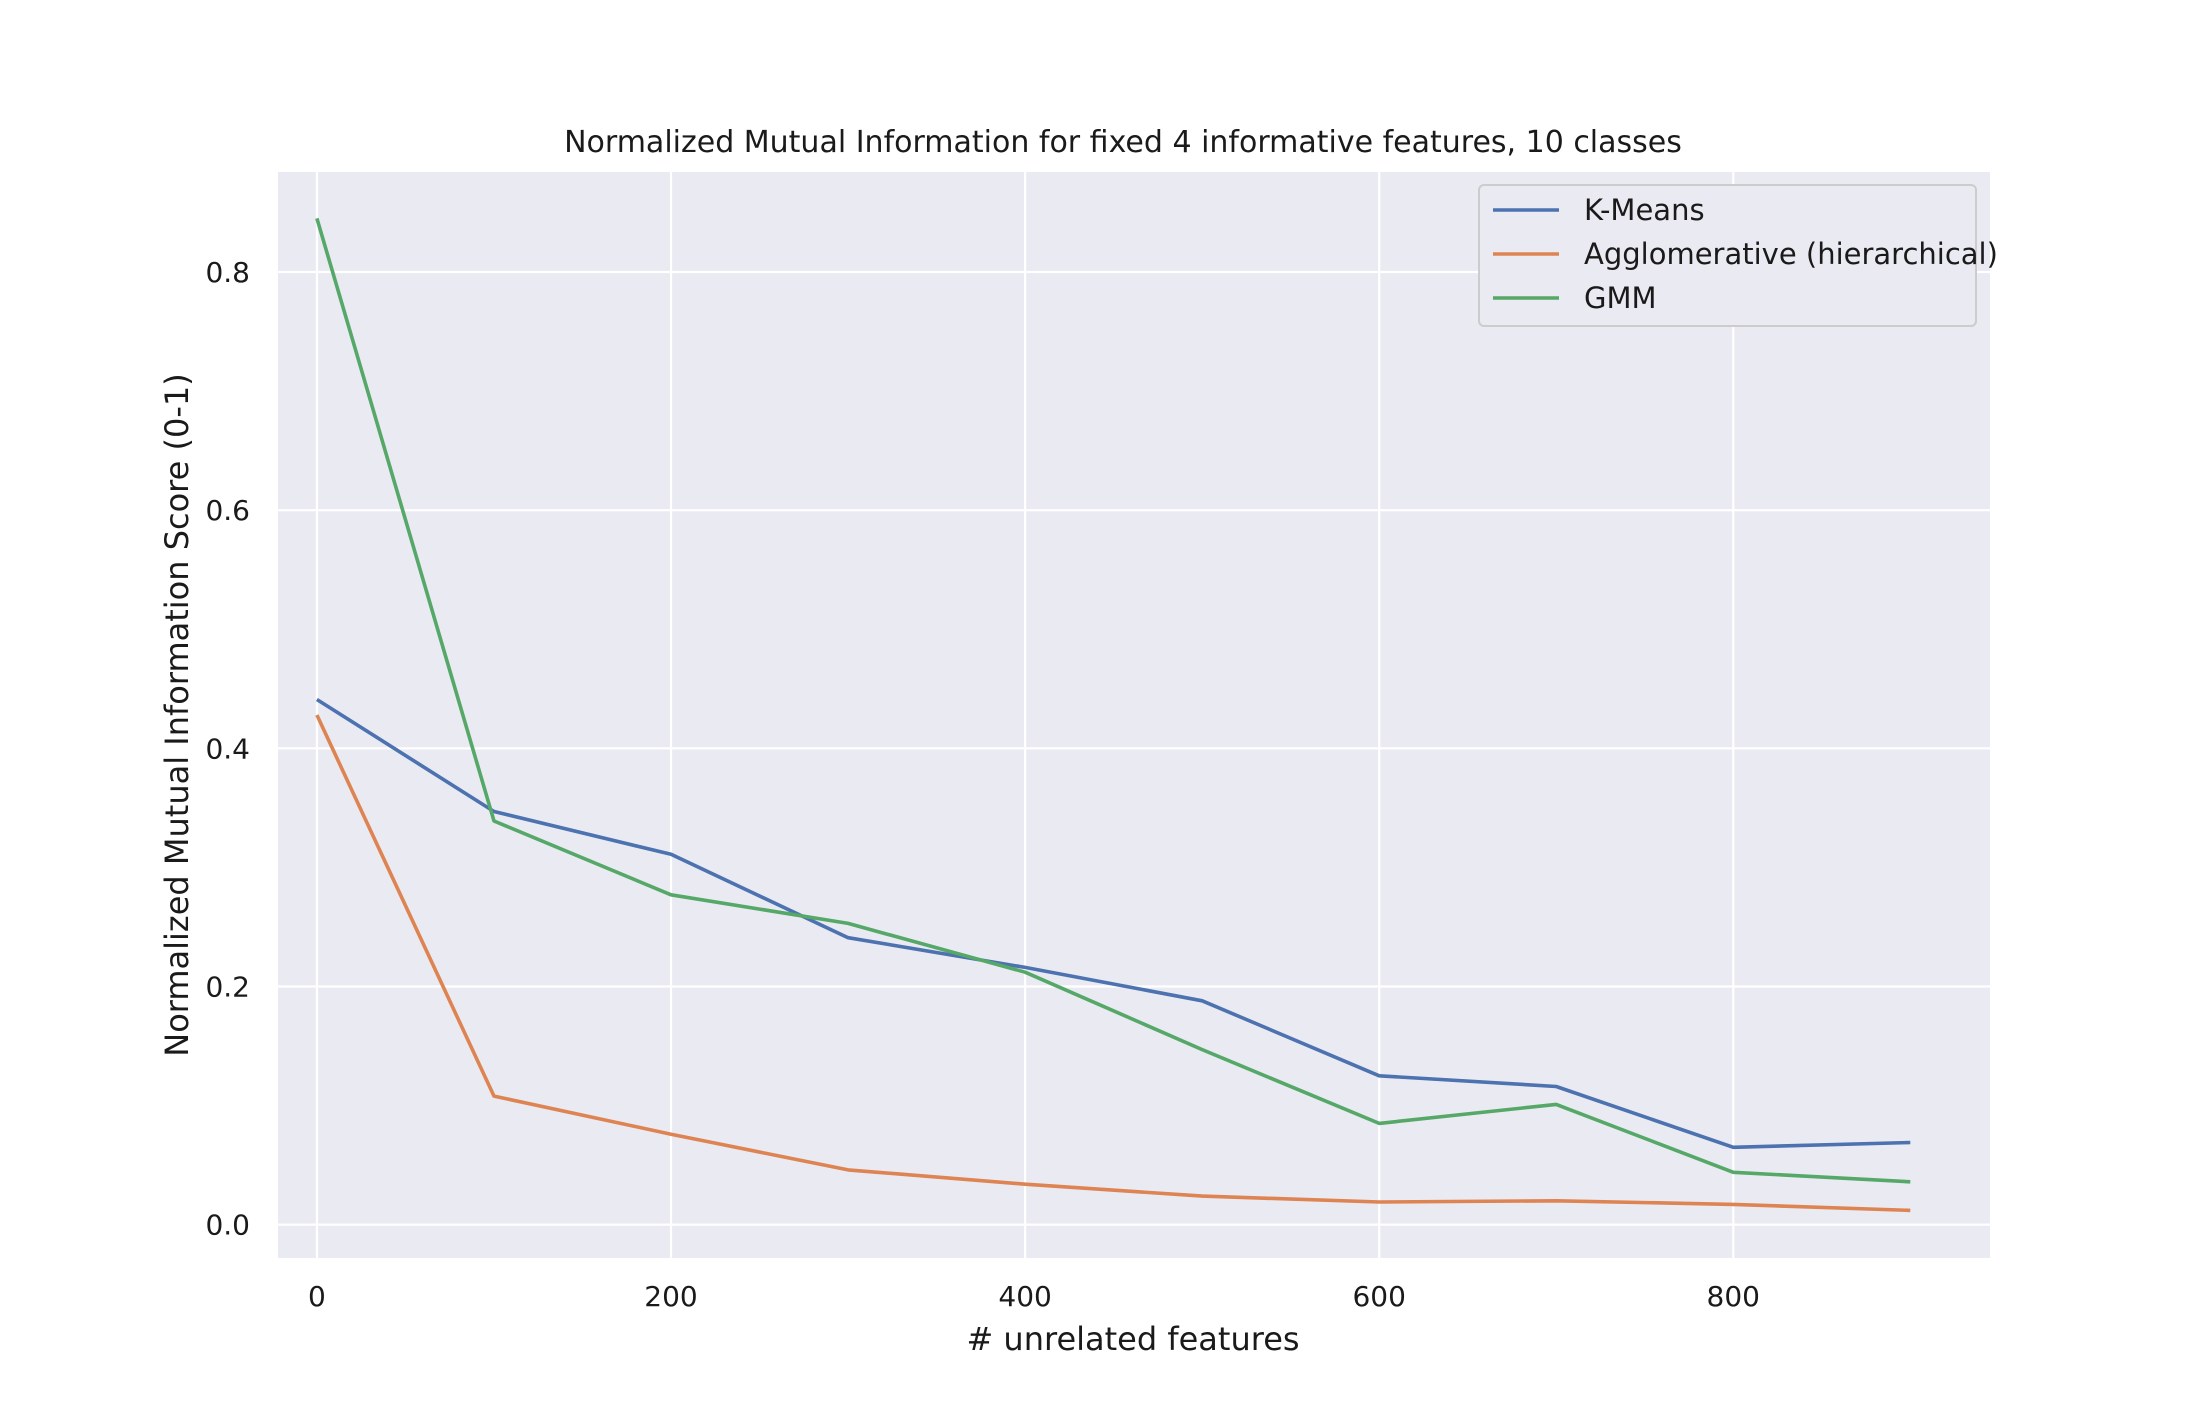 The height and width of the screenshot is (1404, 2192). I want to click on x-tick-label: 200, so click(670, 1296).